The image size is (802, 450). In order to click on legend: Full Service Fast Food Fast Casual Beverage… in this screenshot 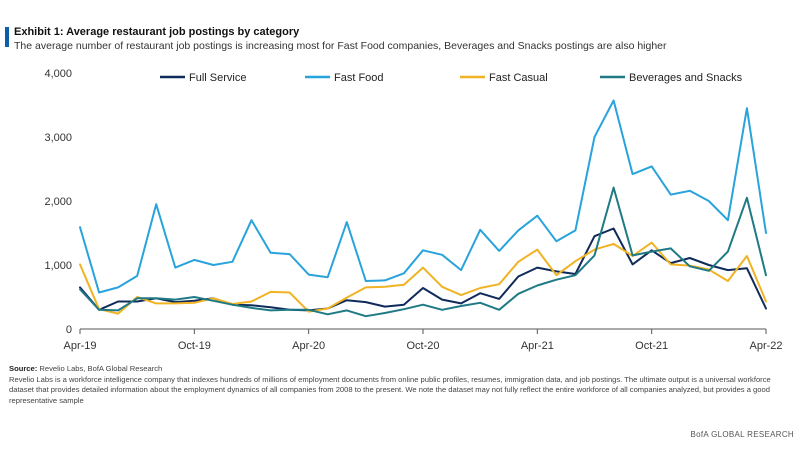, I will do `click(451, 78)`.